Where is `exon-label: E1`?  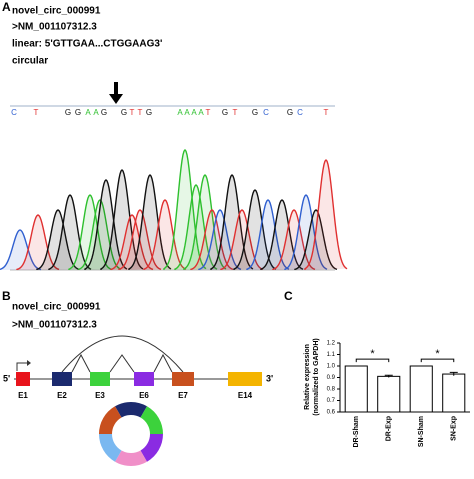 exon-label: E1 is located at coordinates (23, 395).